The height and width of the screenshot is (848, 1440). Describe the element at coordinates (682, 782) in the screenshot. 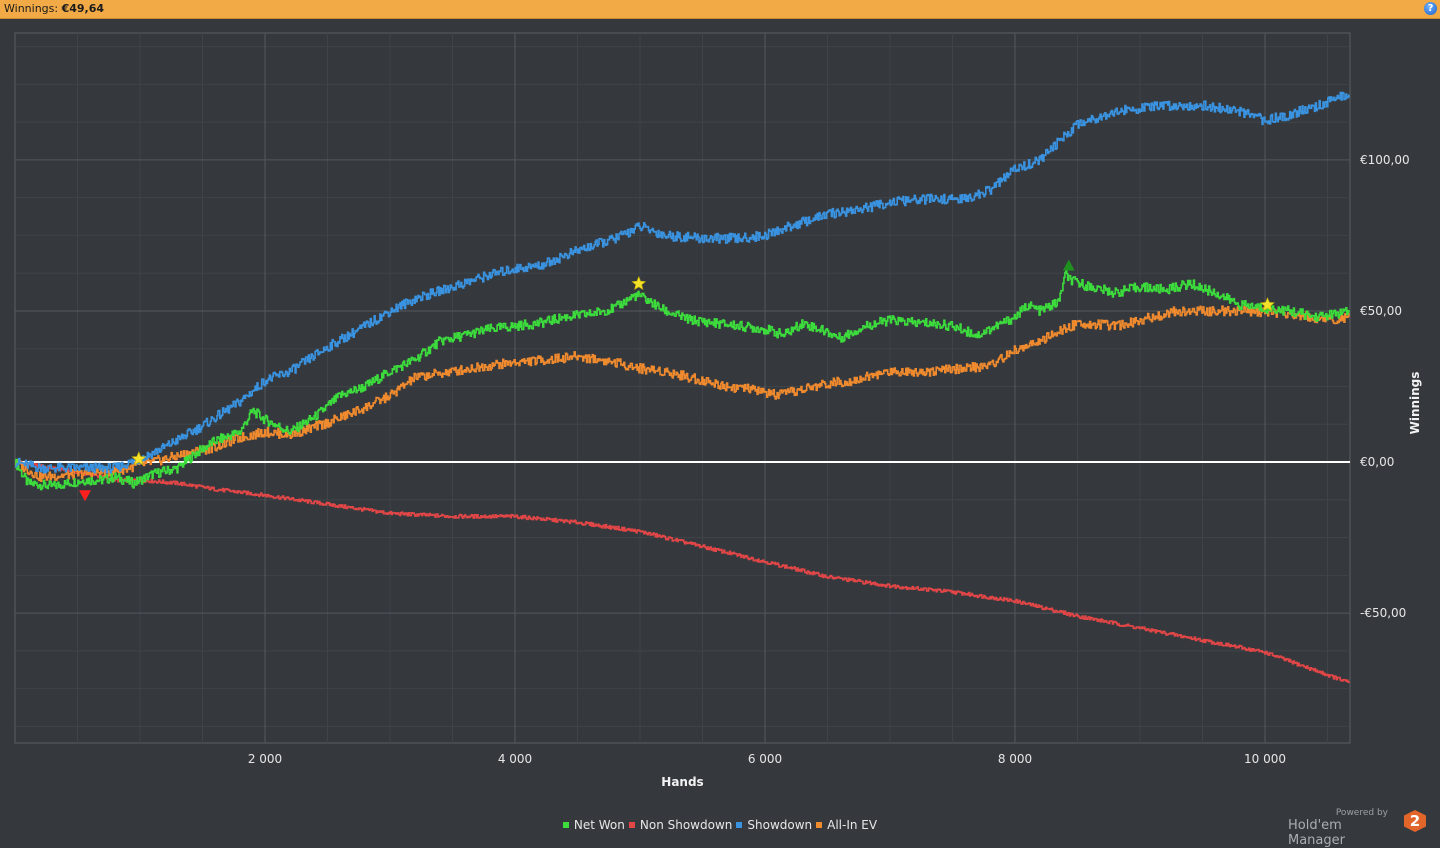

I see `x-axis-title: Hands` at that location.